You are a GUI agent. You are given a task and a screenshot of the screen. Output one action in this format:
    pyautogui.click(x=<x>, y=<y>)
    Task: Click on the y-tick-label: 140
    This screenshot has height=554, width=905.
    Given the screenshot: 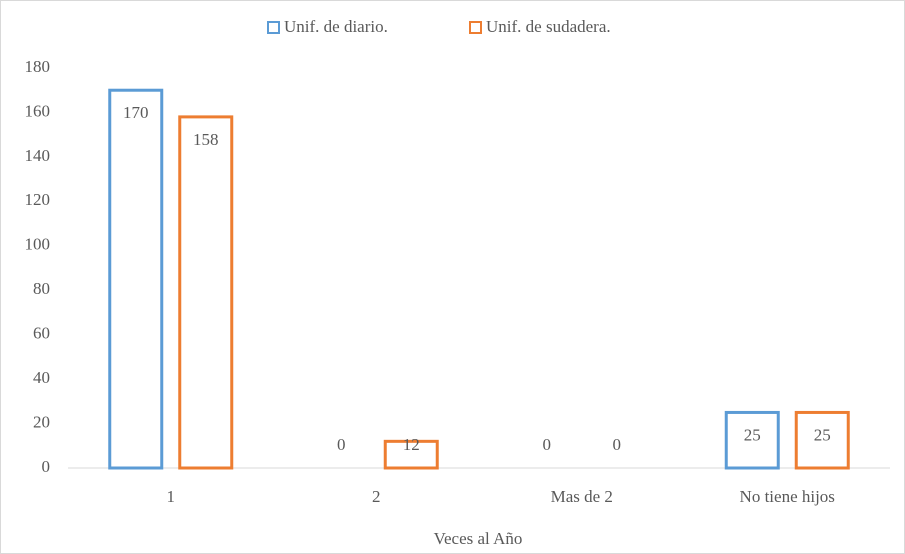 What is the action you would take?
    pyautogui.click(x=38, y=155)
    